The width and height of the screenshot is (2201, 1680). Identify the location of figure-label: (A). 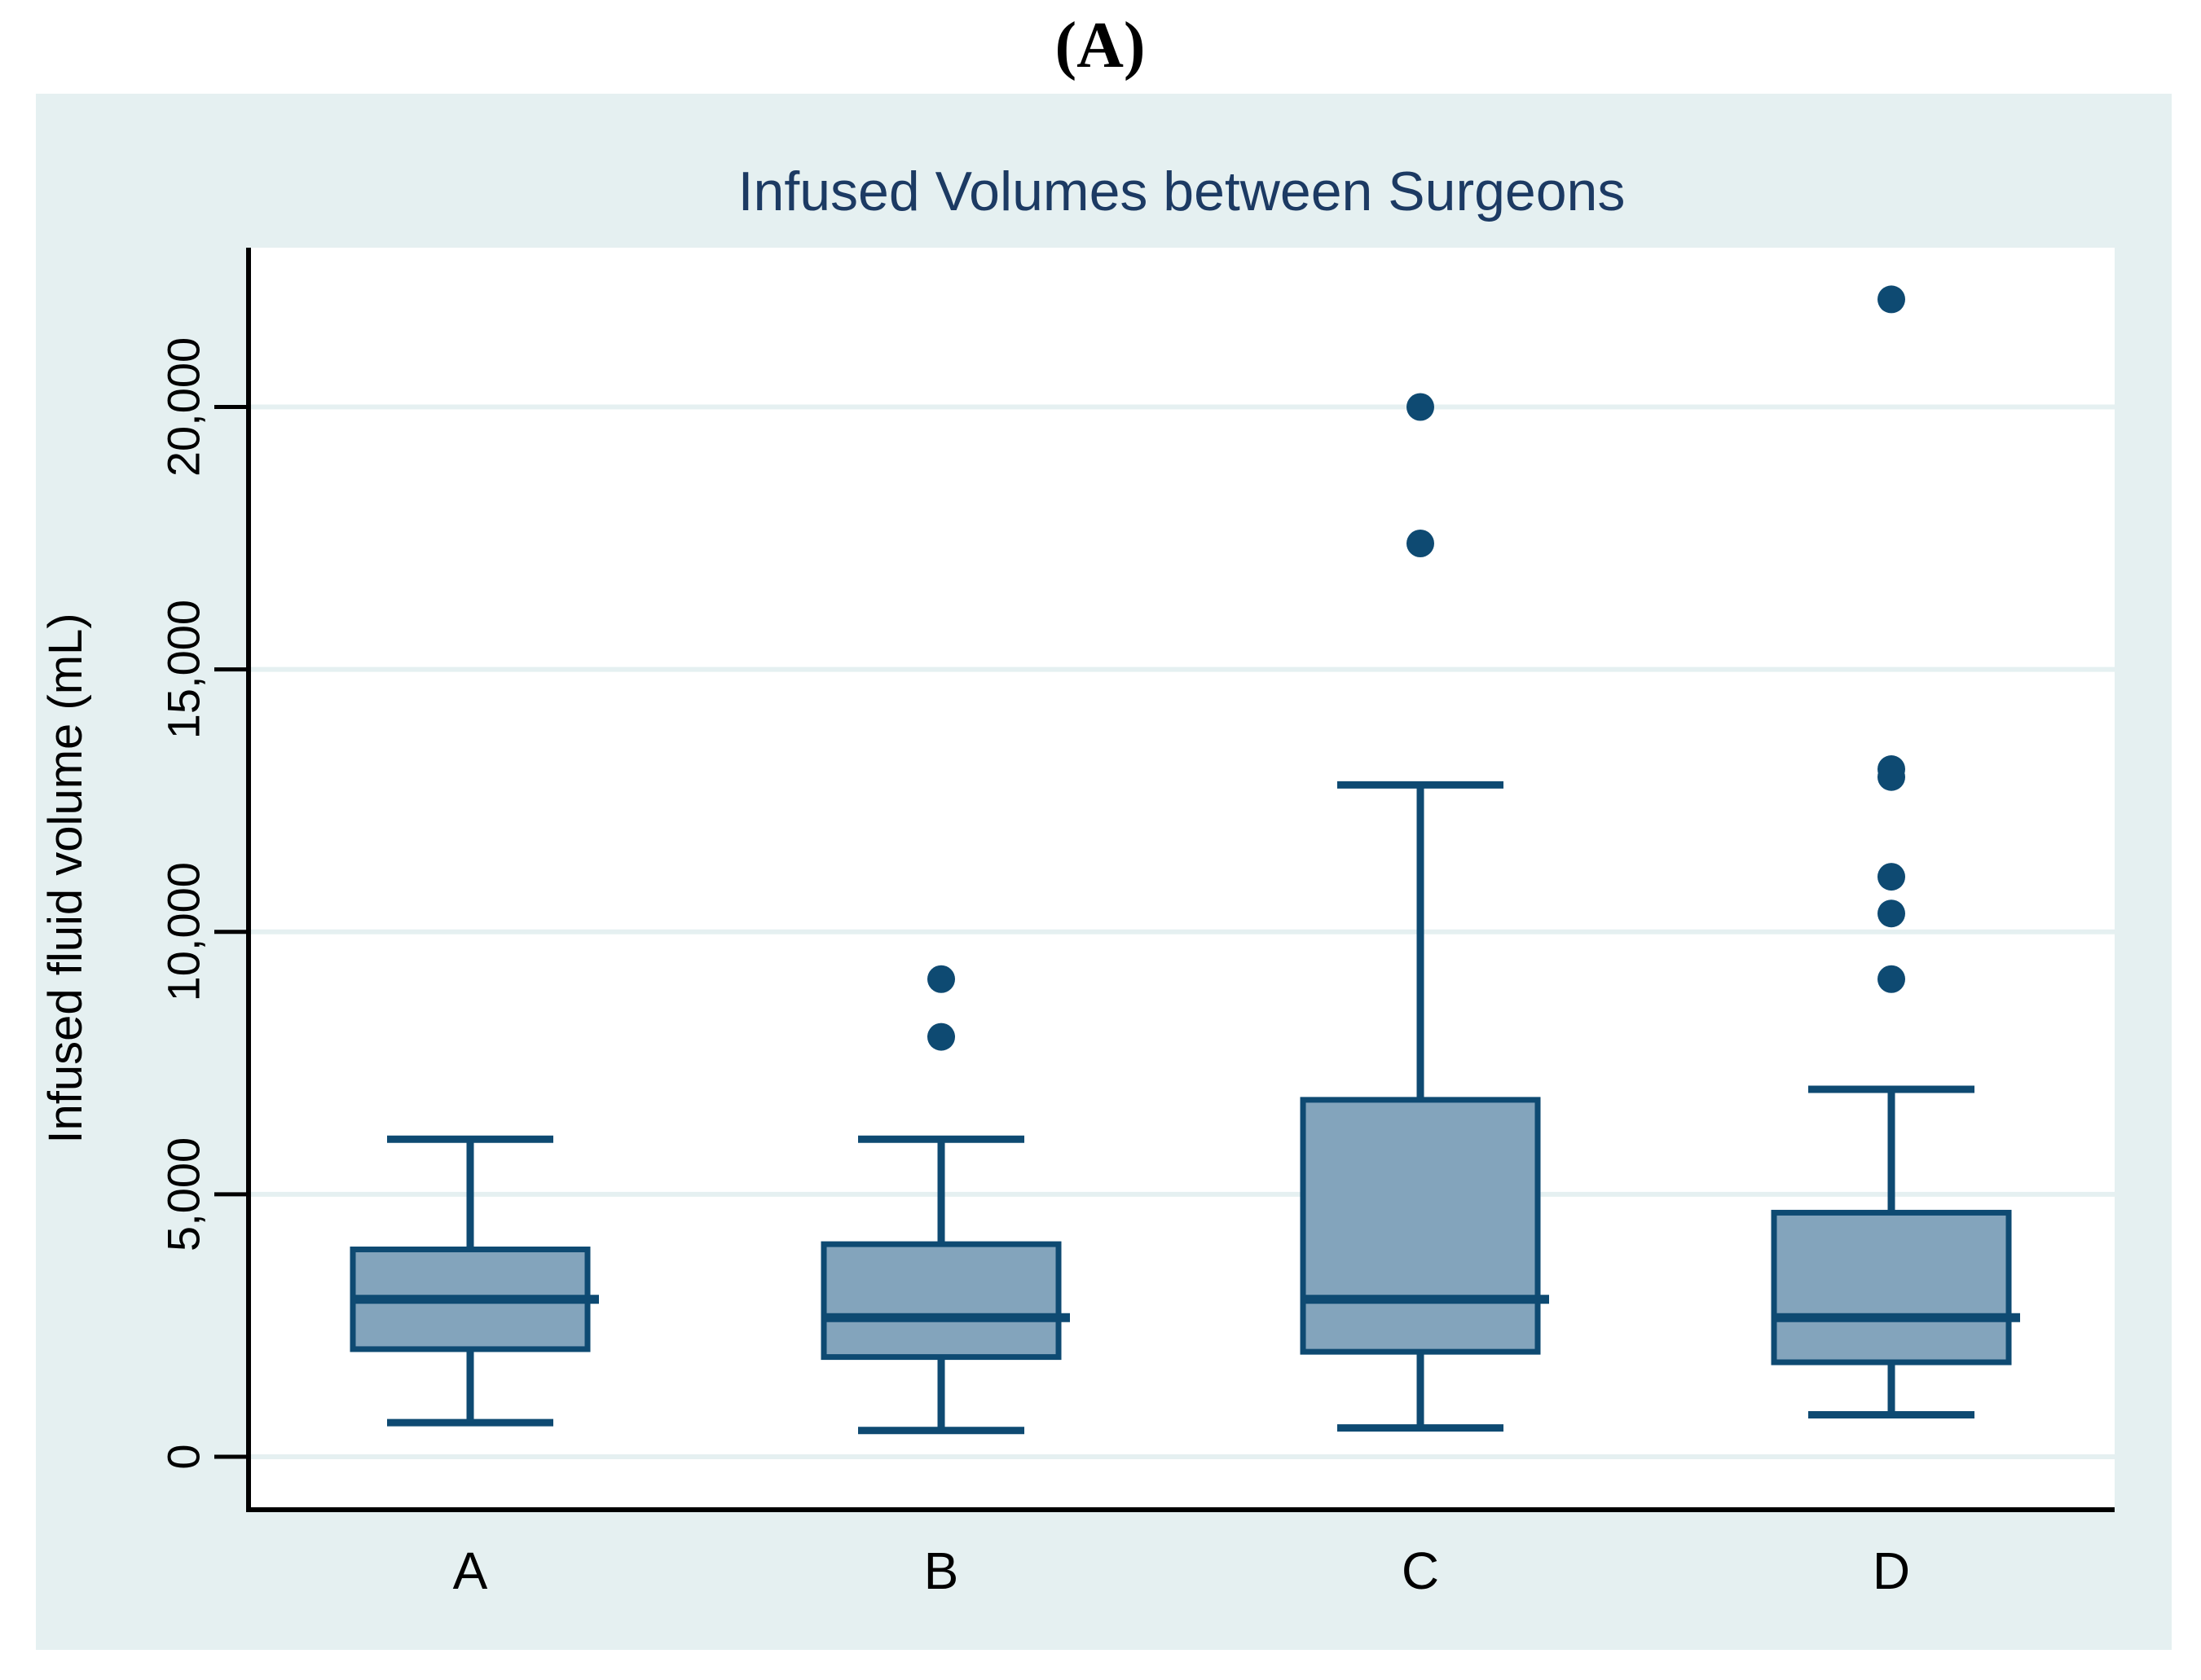
(1099, 46).